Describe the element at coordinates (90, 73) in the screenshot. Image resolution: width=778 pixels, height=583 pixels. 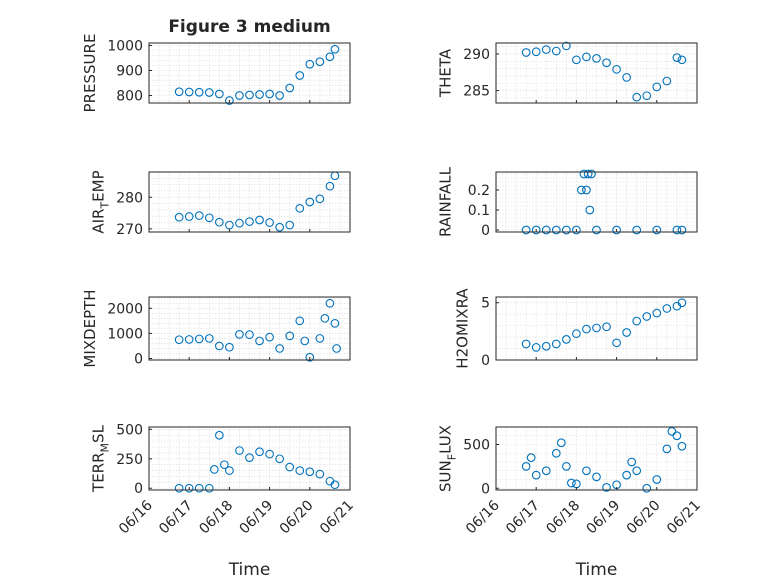
I see `y-axis-label: PRESSURE` at that location.